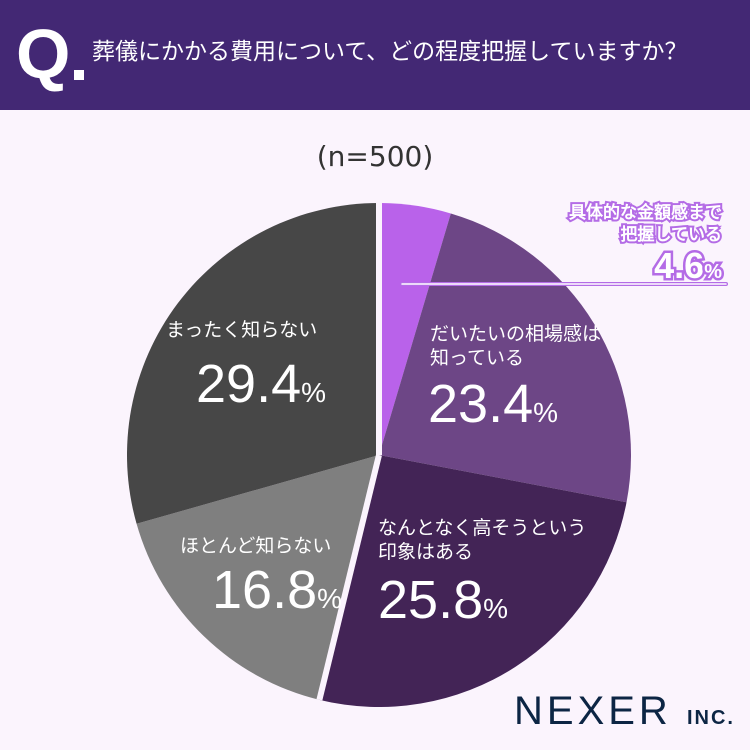 The image size is (750, 750). I want to click on label-slice-2: なんとなく高そうという 印象はある, so click(482, 540).